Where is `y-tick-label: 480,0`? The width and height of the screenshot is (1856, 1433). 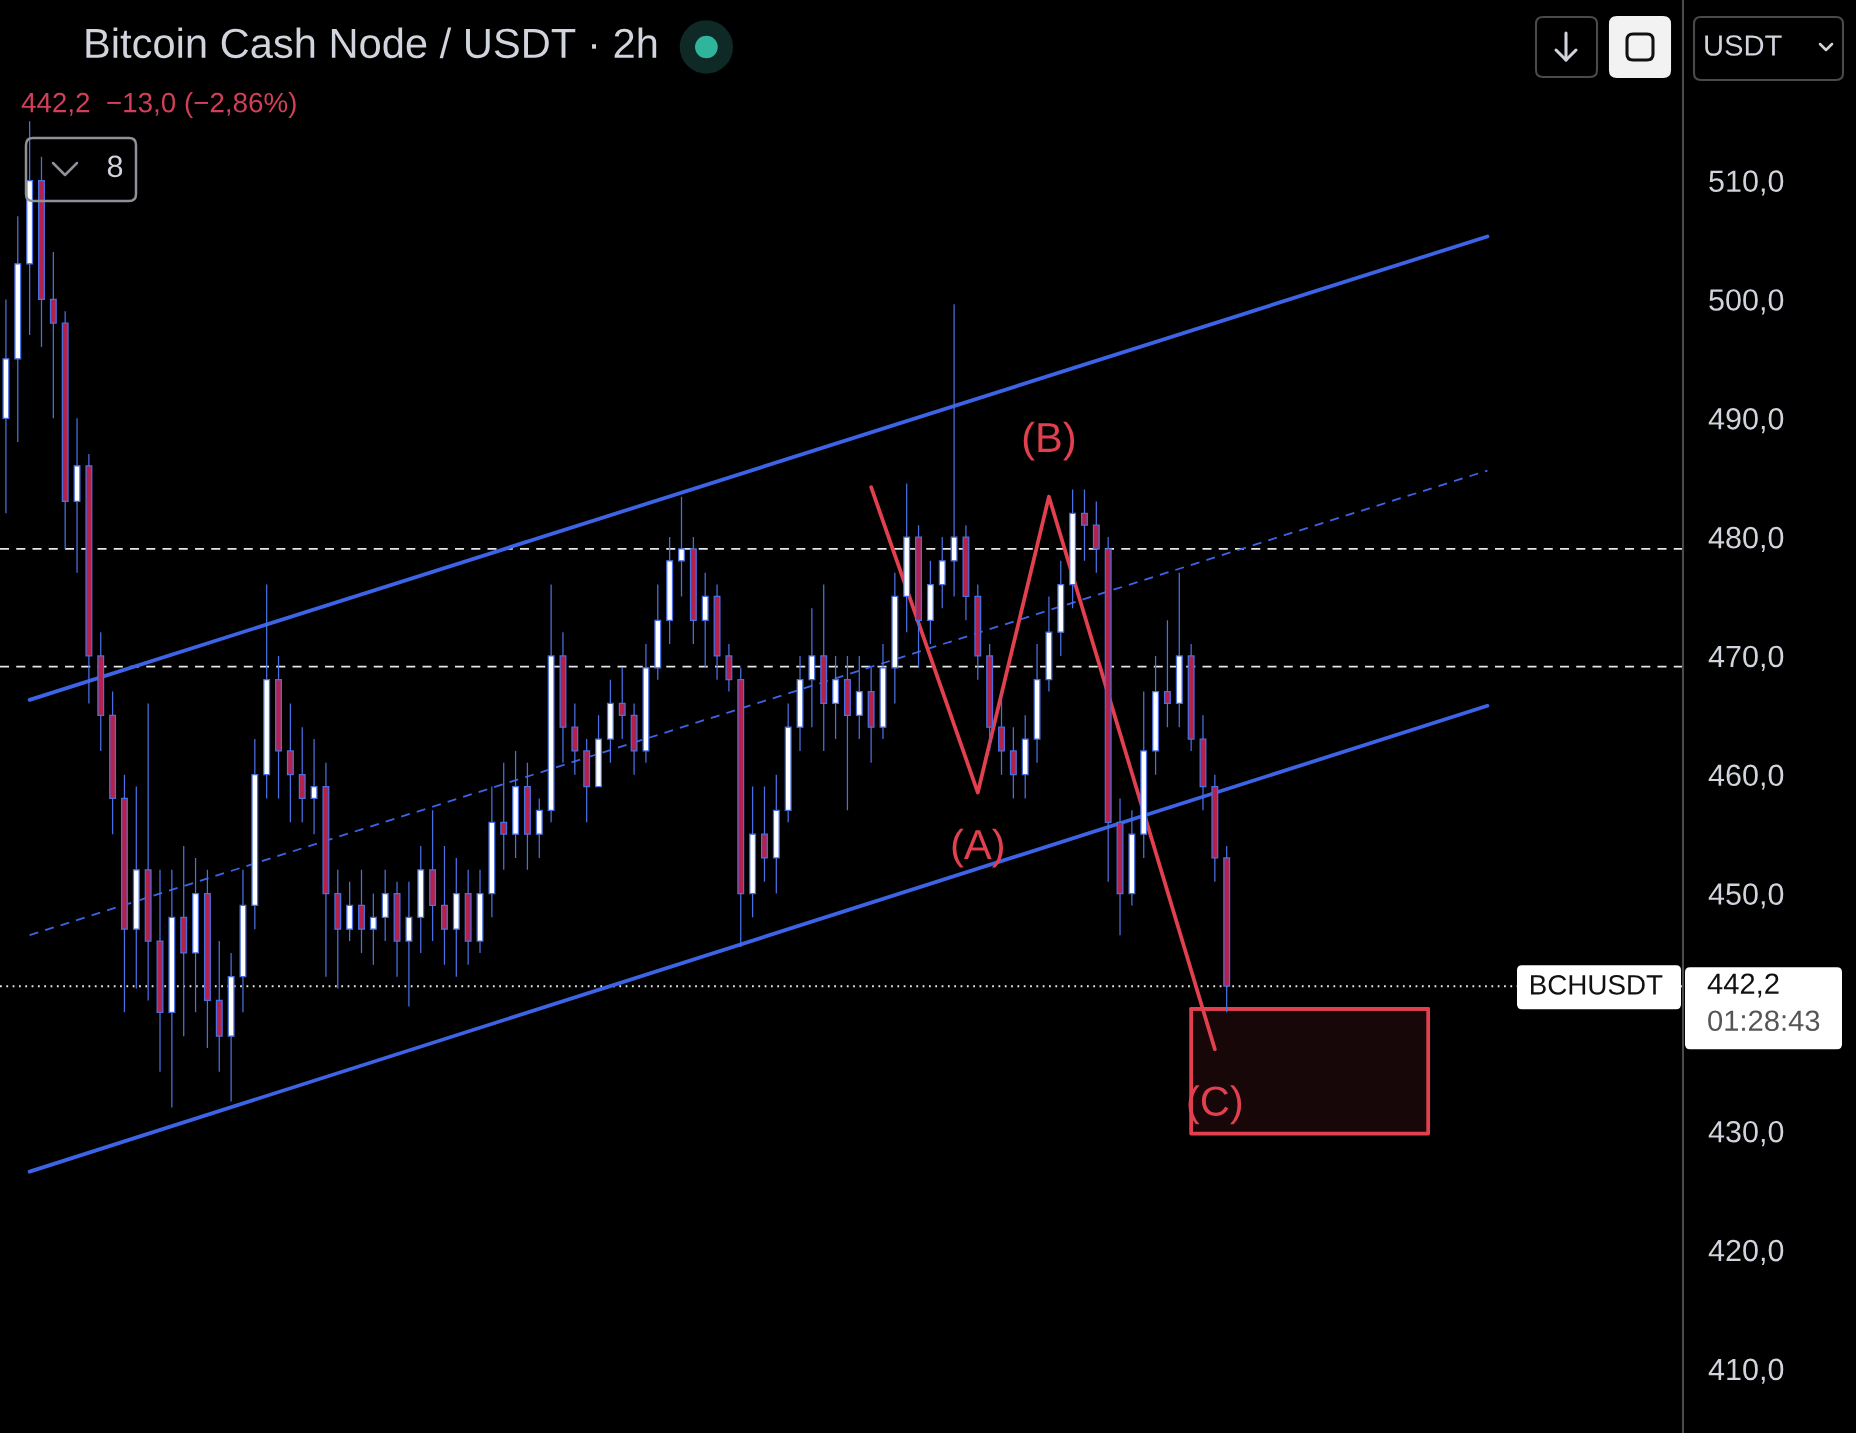 y-tick-label: 480,0 is located at coordinates (1746, 539).